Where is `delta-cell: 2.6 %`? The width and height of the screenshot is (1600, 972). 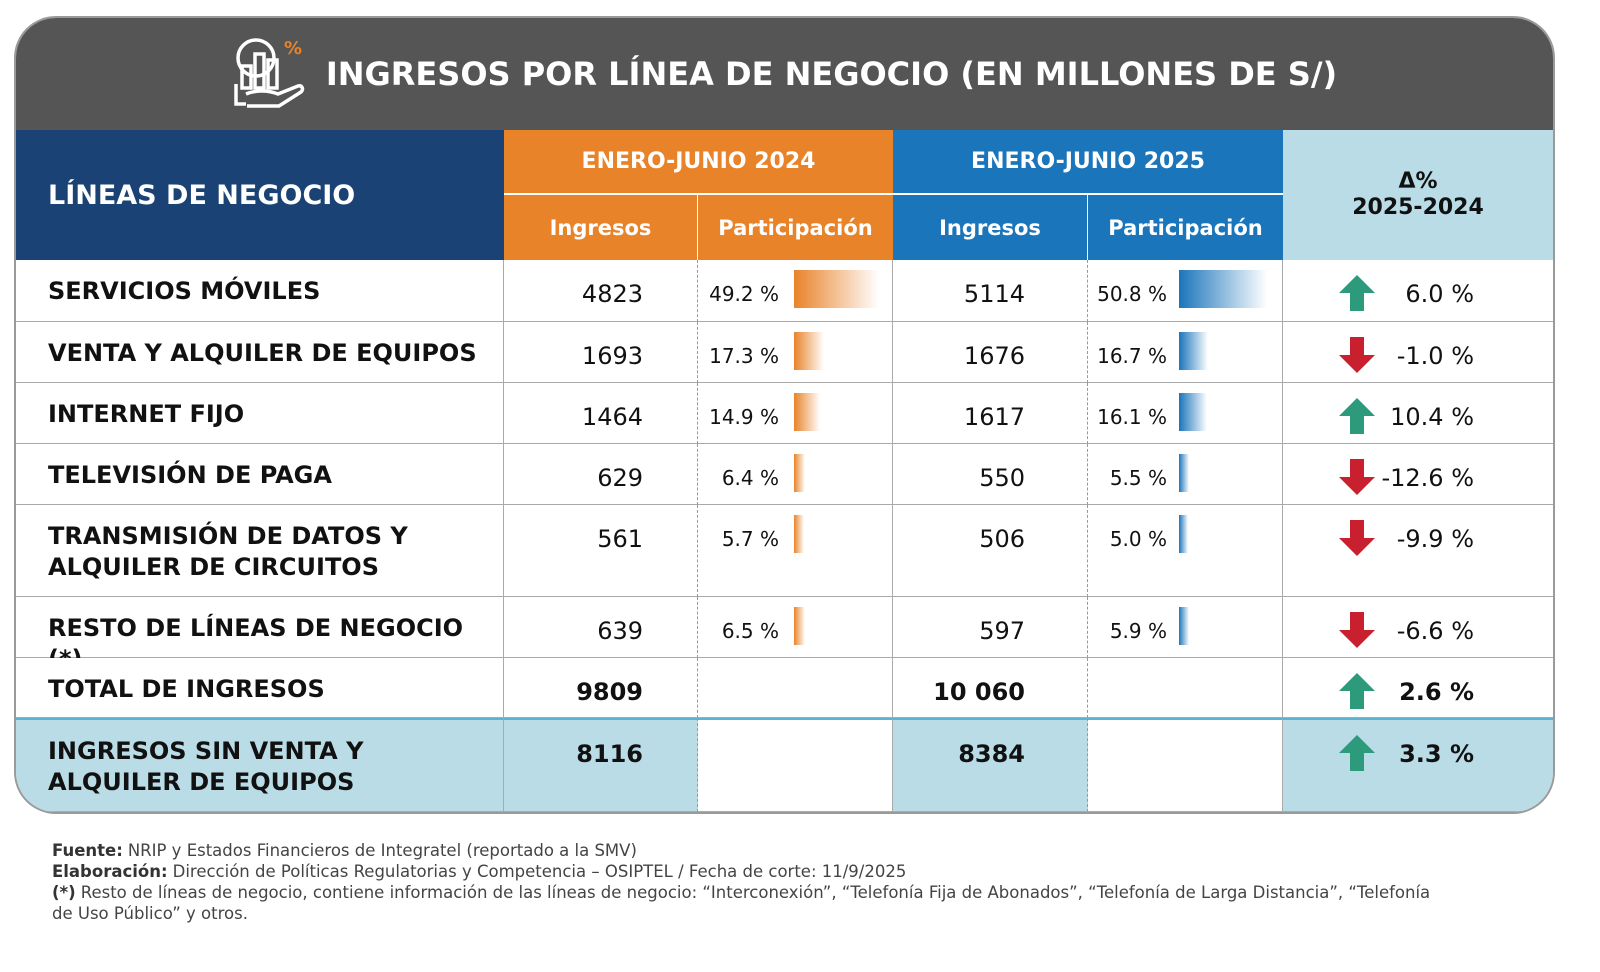 delta-cell: 2.6 % is located at coordinates (1418, 688).